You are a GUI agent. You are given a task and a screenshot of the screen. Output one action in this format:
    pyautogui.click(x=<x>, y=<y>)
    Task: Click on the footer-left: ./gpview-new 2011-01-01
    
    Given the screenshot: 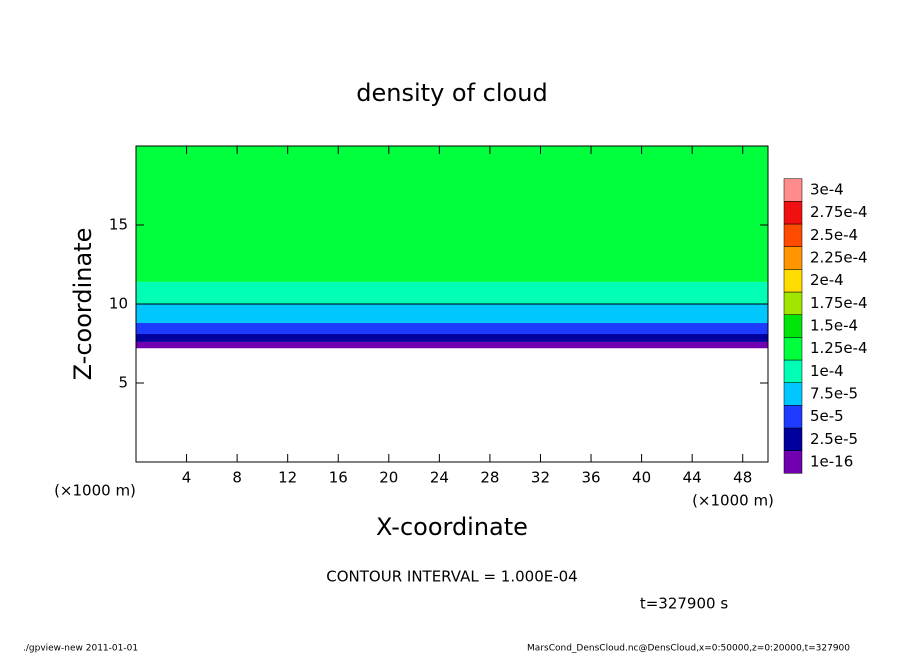 What is the action you would take?
    pyautogui.click(x=80, y=649)
    